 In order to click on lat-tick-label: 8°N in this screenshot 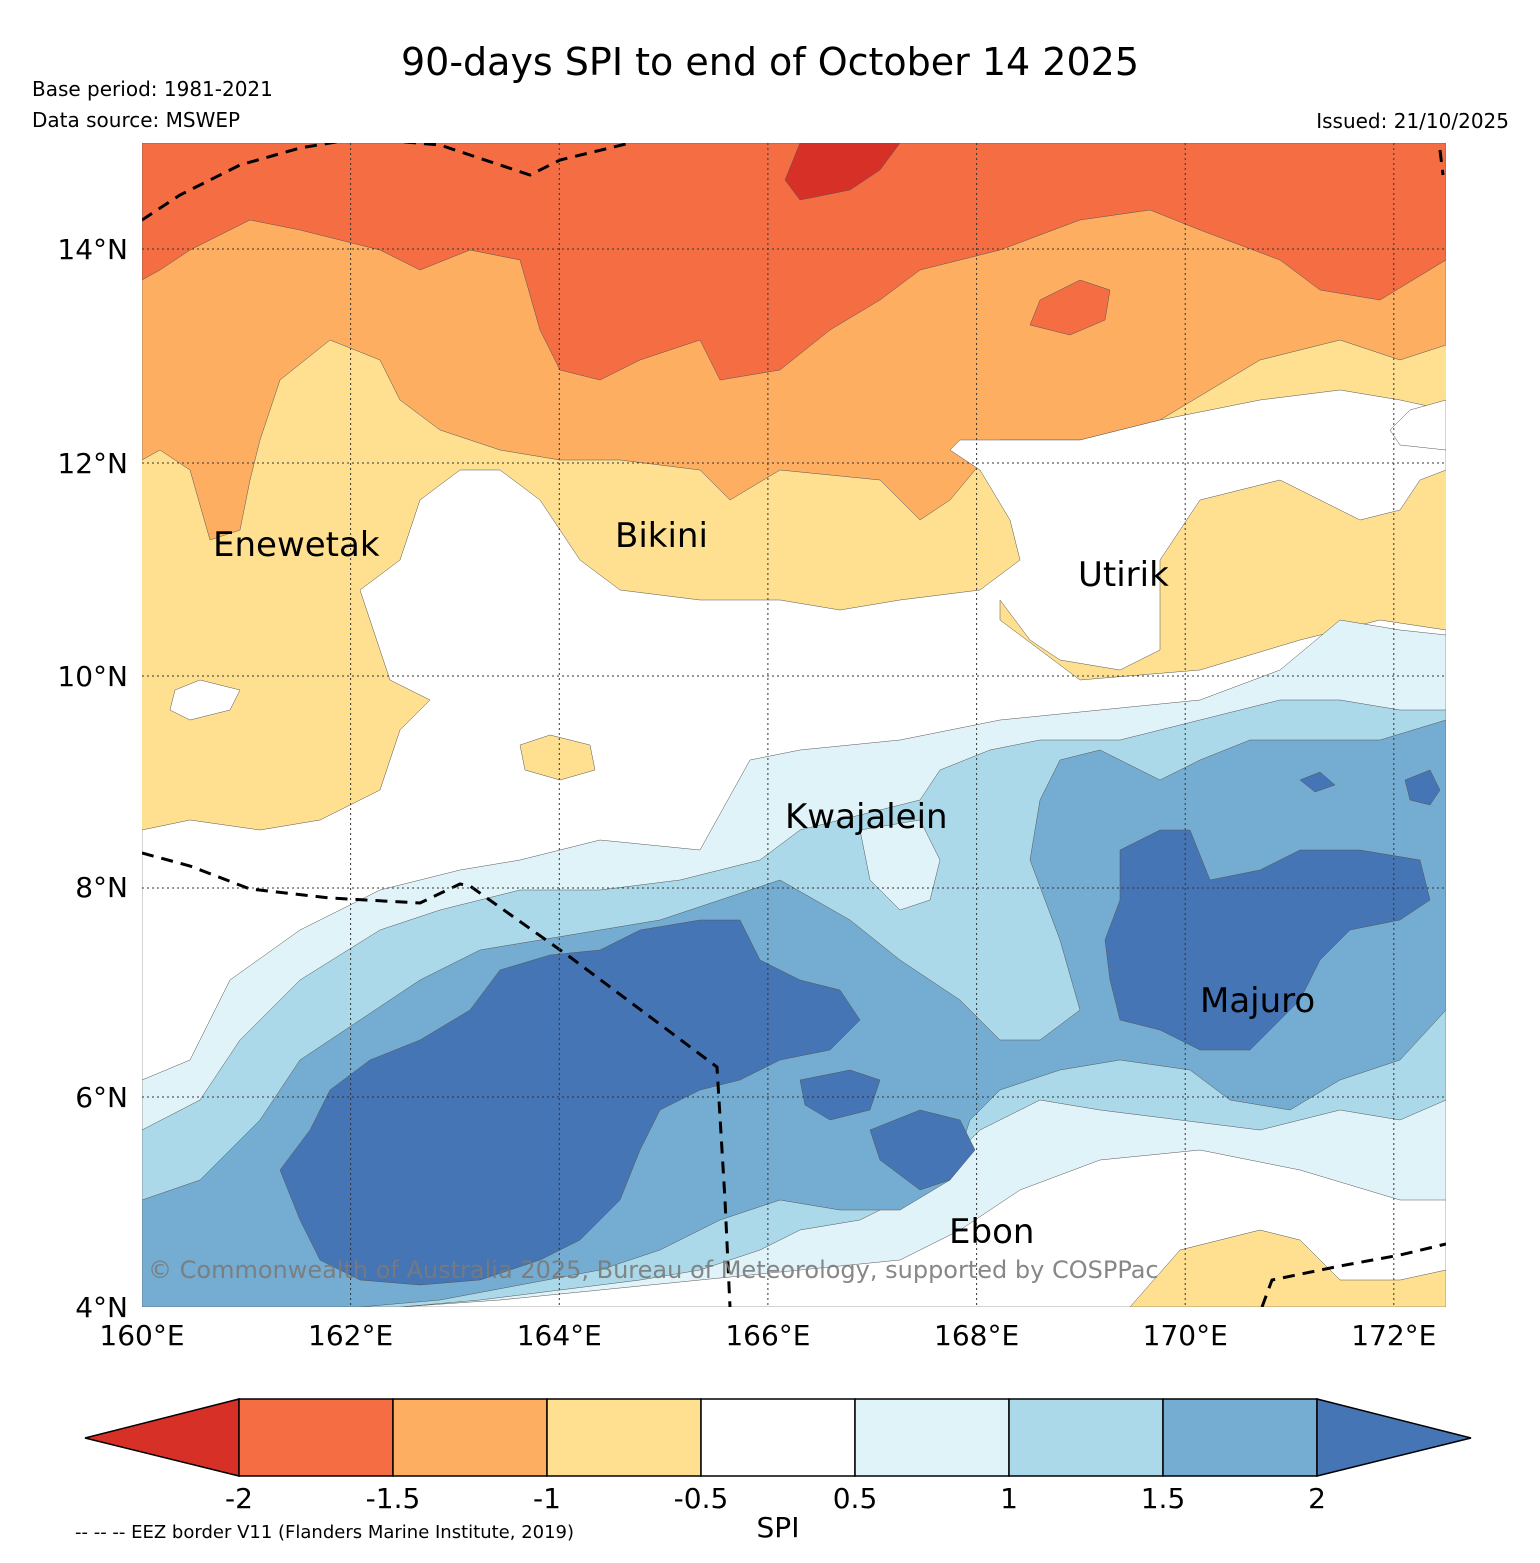, I will do `click(101, 887)`.